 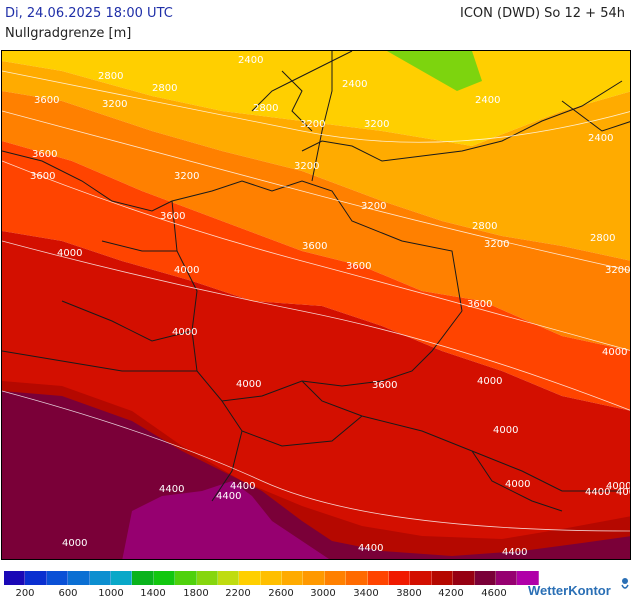 What do you see at coordinates (238, 593) in the screenshot?
I see `legend-tick-label: 2200` at bounding box center [238, 593].